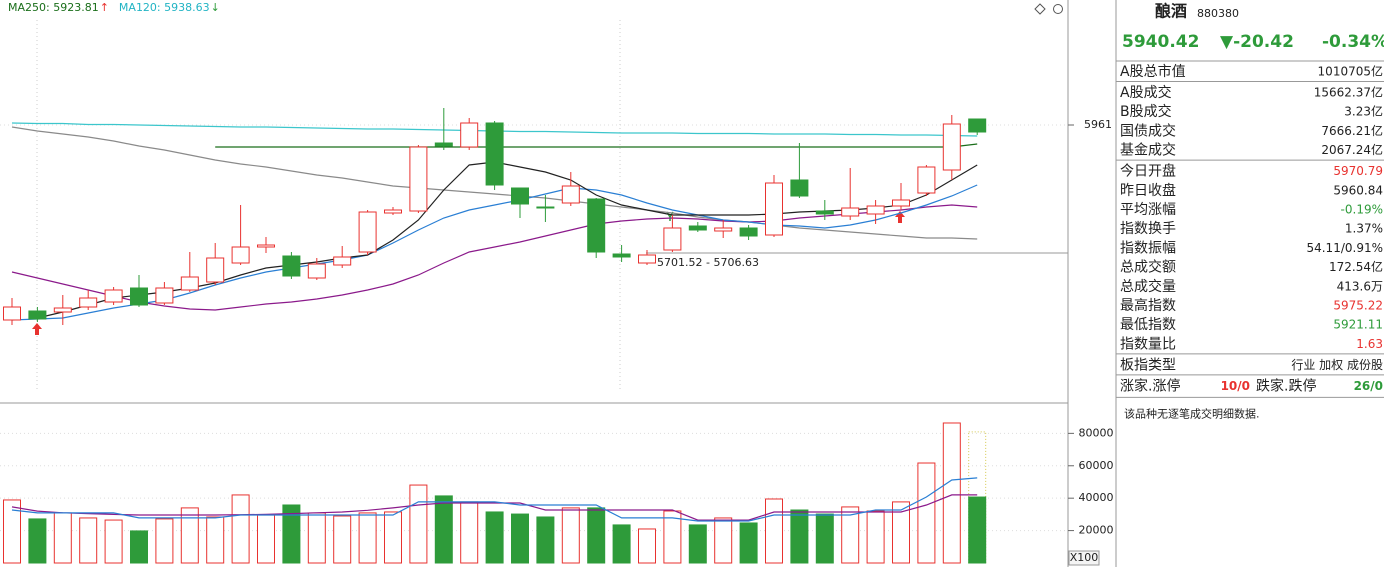 The height and width of the screenshot is (567, 1384). What do you see at coordinates (1368, 386) in the screenshot?
I see `field-value: 26/0` at bounding box center [1368, 386].